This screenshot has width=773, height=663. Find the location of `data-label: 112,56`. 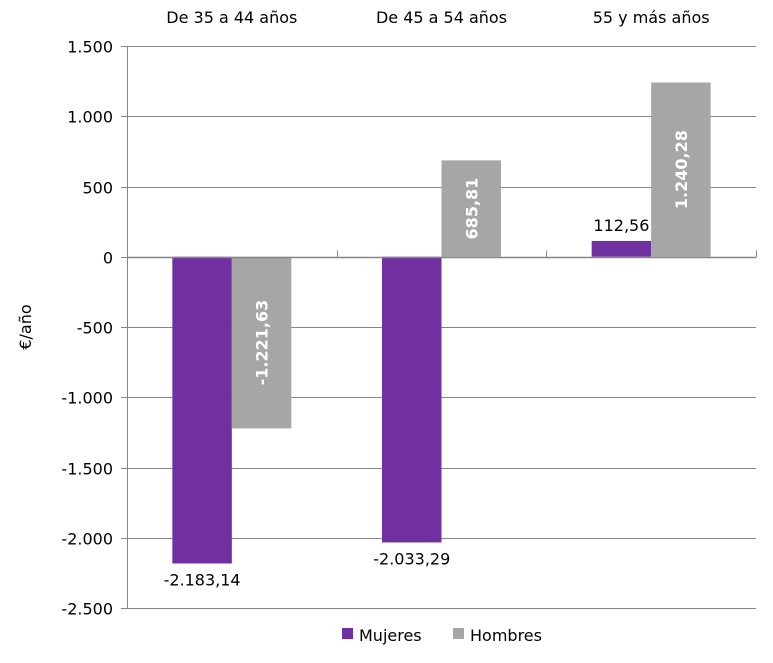

data-label: 112,56 is located at coordinates (621, 225).